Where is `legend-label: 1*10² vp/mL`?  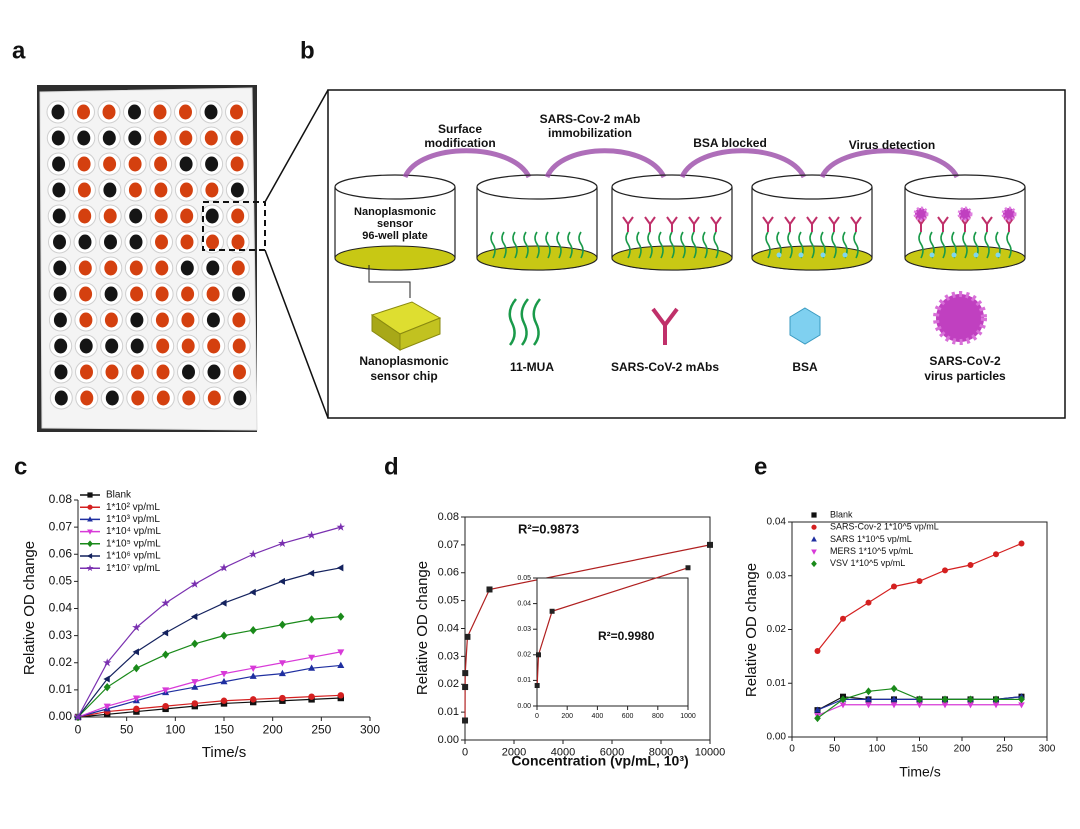 legend-label: 1*10² vp/mL is located at coordinates (133, 507).